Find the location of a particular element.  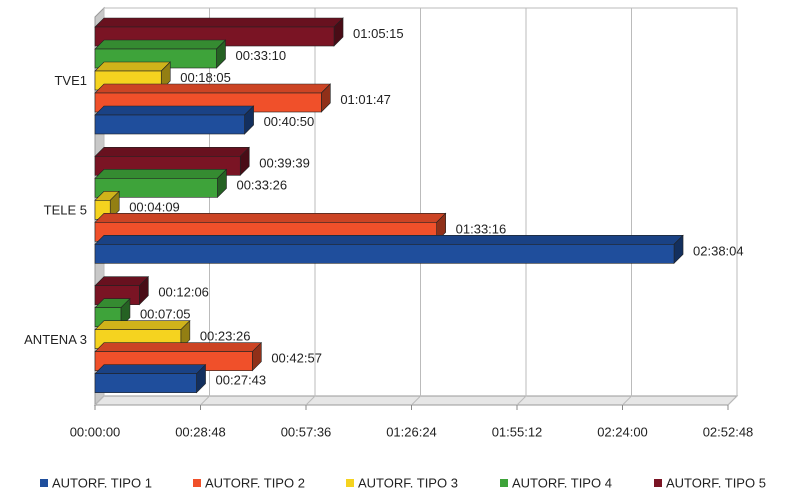

value-label: 01:01:47 is located at coordinates (365, 99).